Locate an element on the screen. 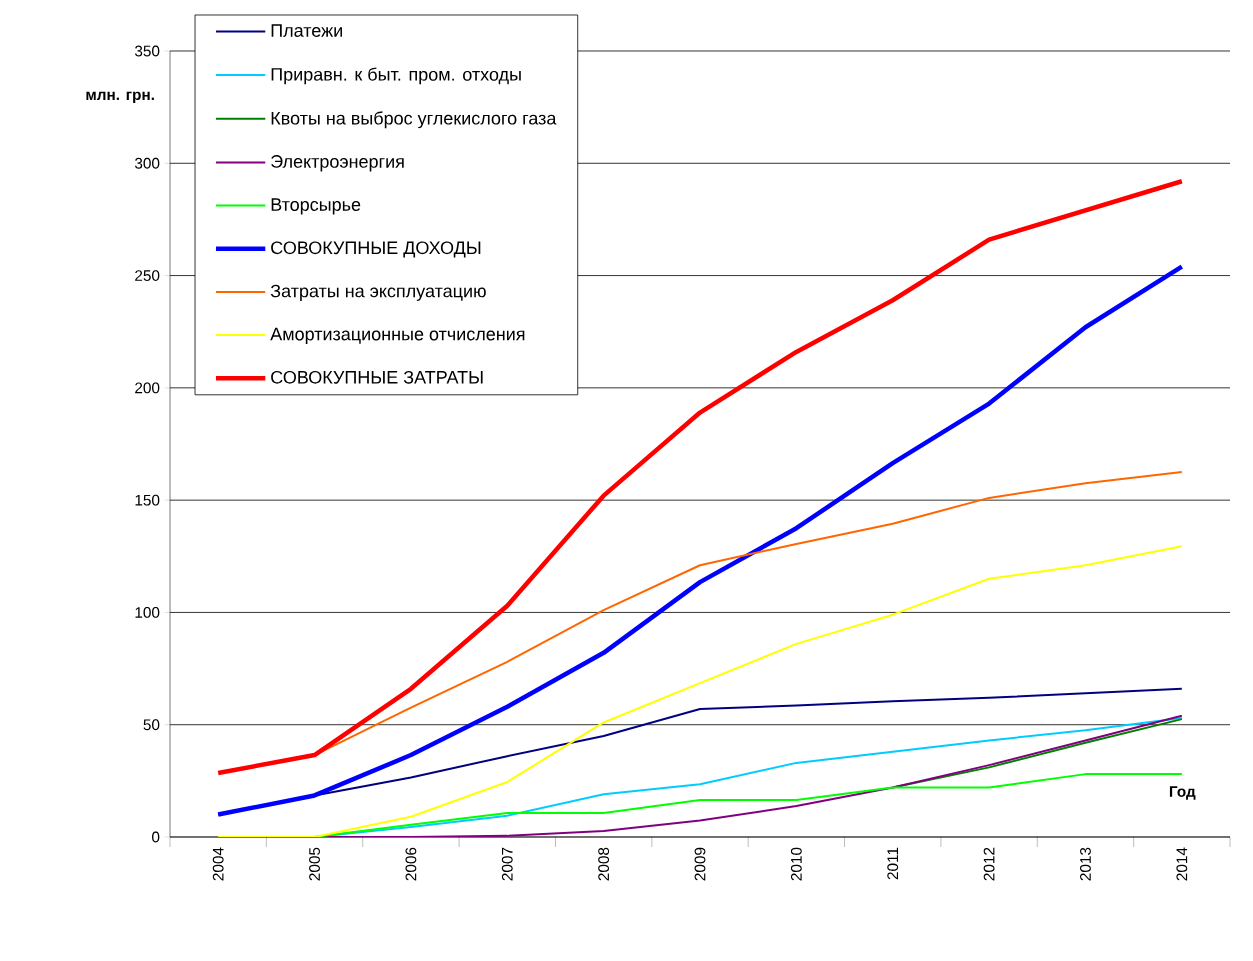  y-tick-label: 350 is located at coordinates (147, 51).